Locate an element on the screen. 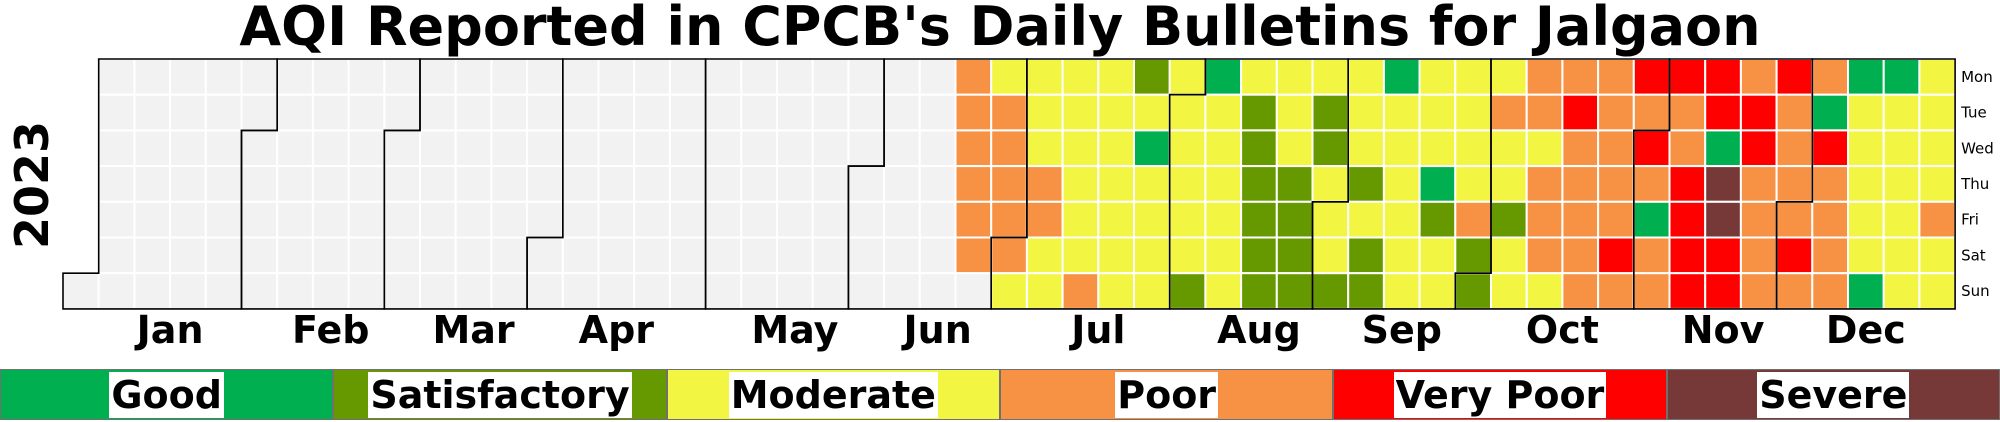 This screenshot has width=2000, height=422. weekday-label-thu: Thu is located at coordinates (1974, 184).